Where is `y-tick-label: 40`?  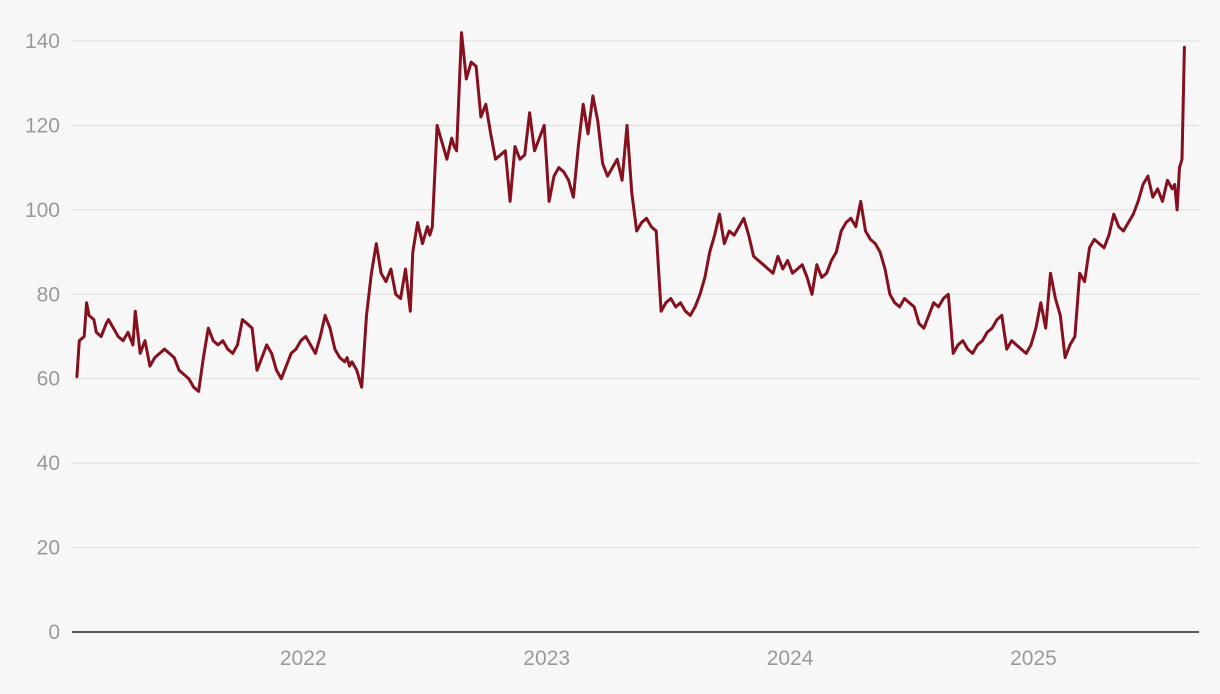
y-tick-label: 40 is located at coordinates (48, 463).